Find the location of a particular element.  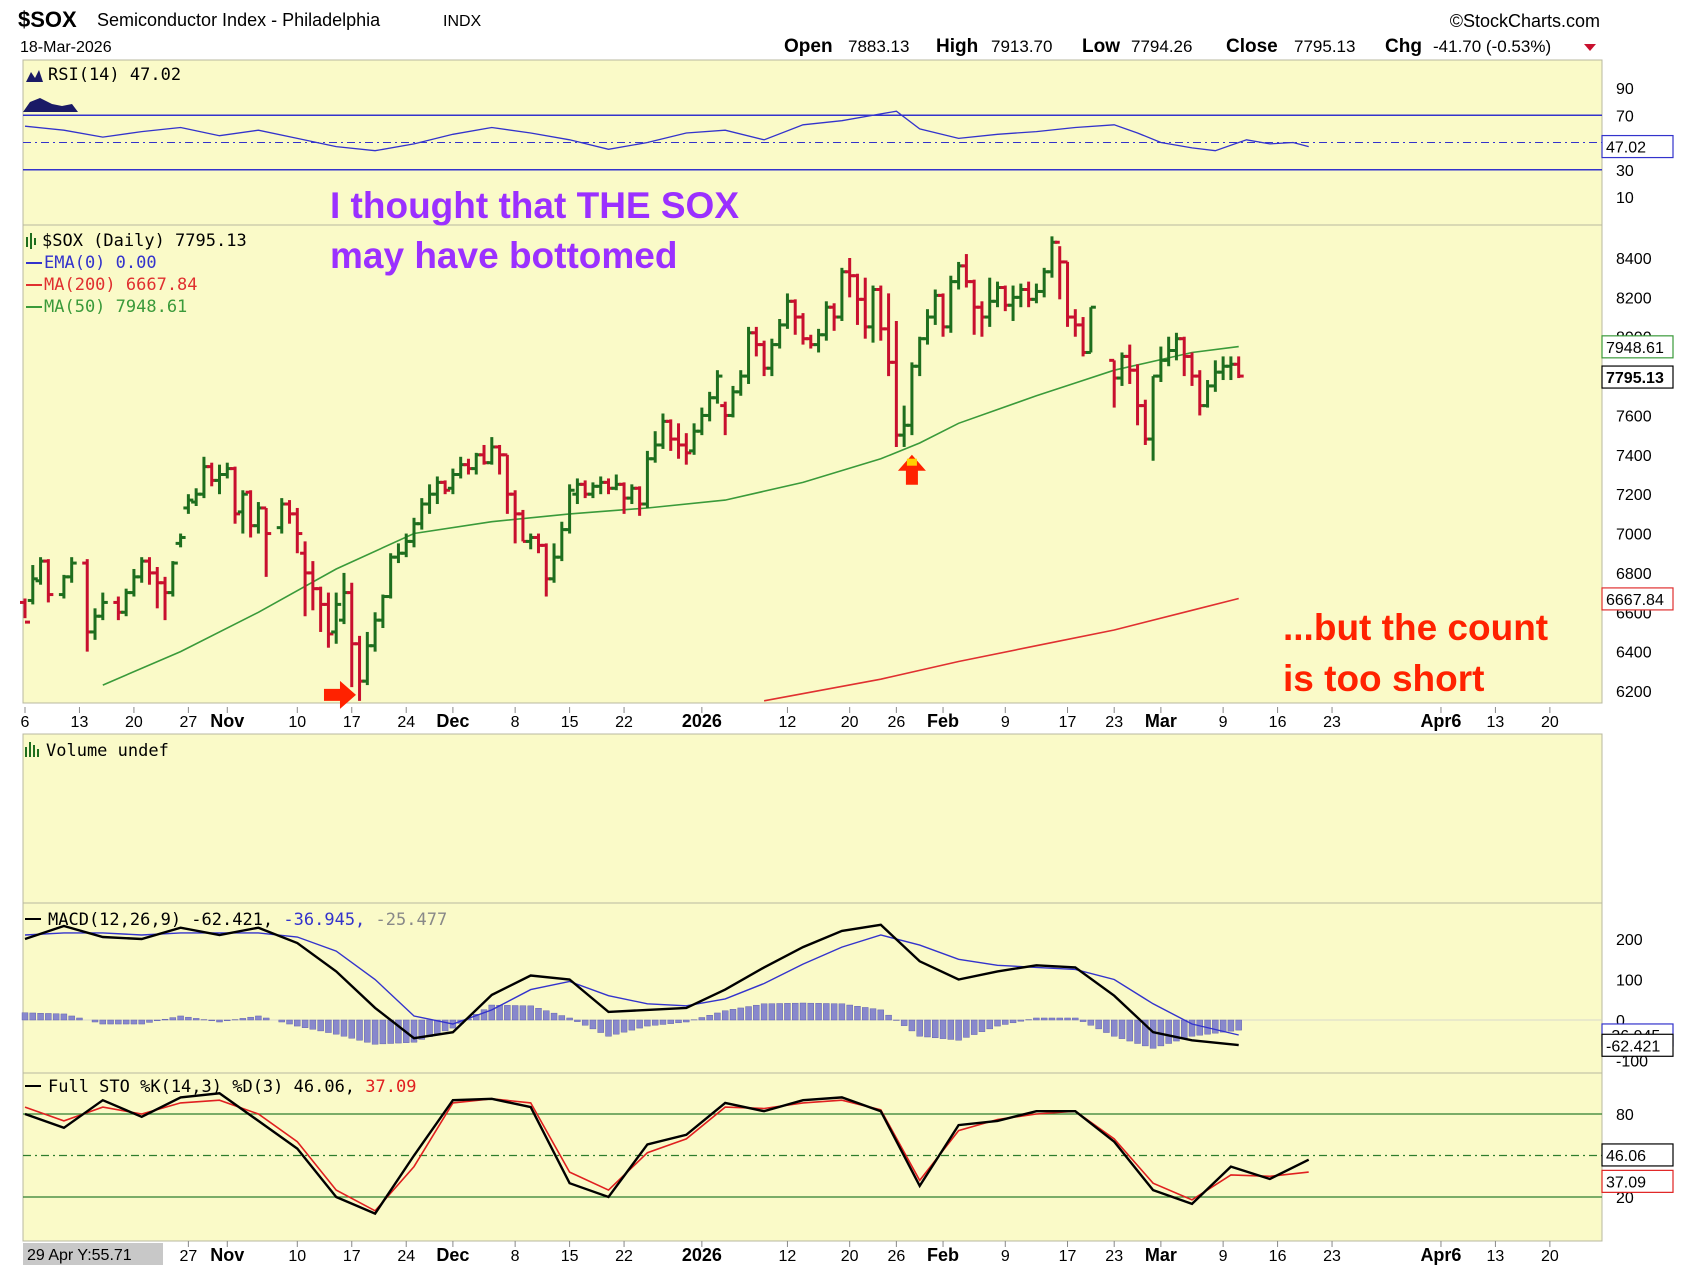

macd-panel is located at coordinates (812, 988).